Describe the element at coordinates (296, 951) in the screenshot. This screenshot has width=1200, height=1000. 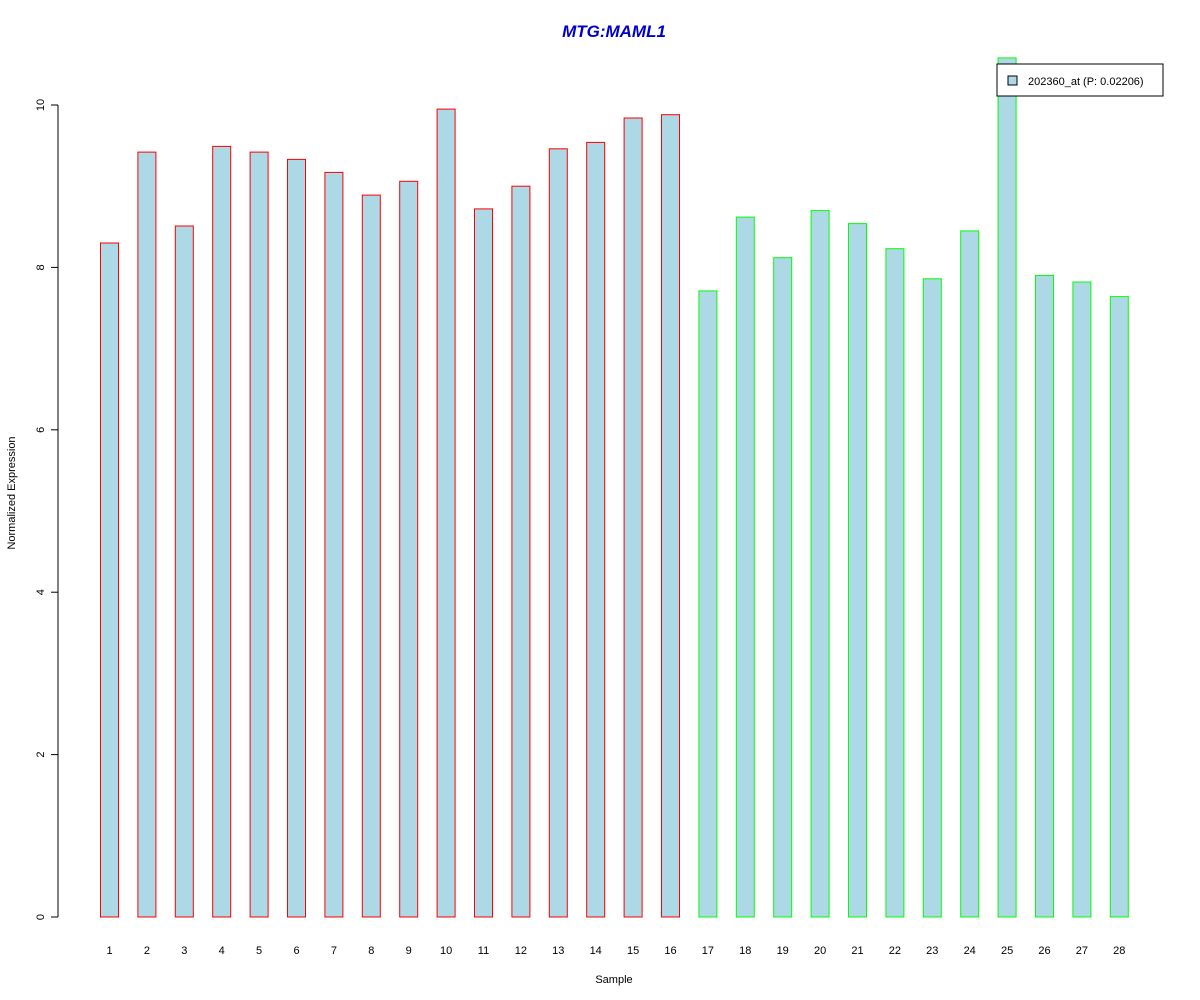
I see `x-tick-label: 6` at that location.